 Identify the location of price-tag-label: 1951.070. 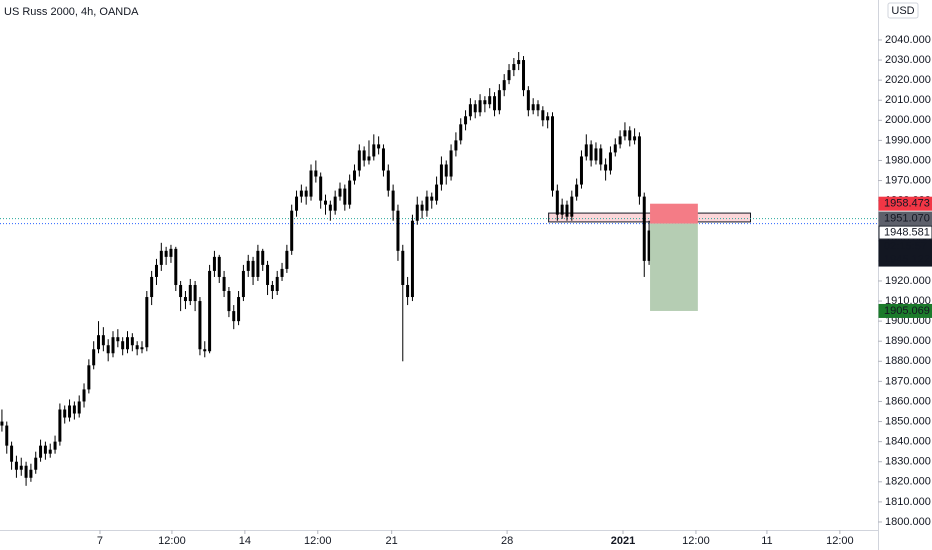
(907, 218).